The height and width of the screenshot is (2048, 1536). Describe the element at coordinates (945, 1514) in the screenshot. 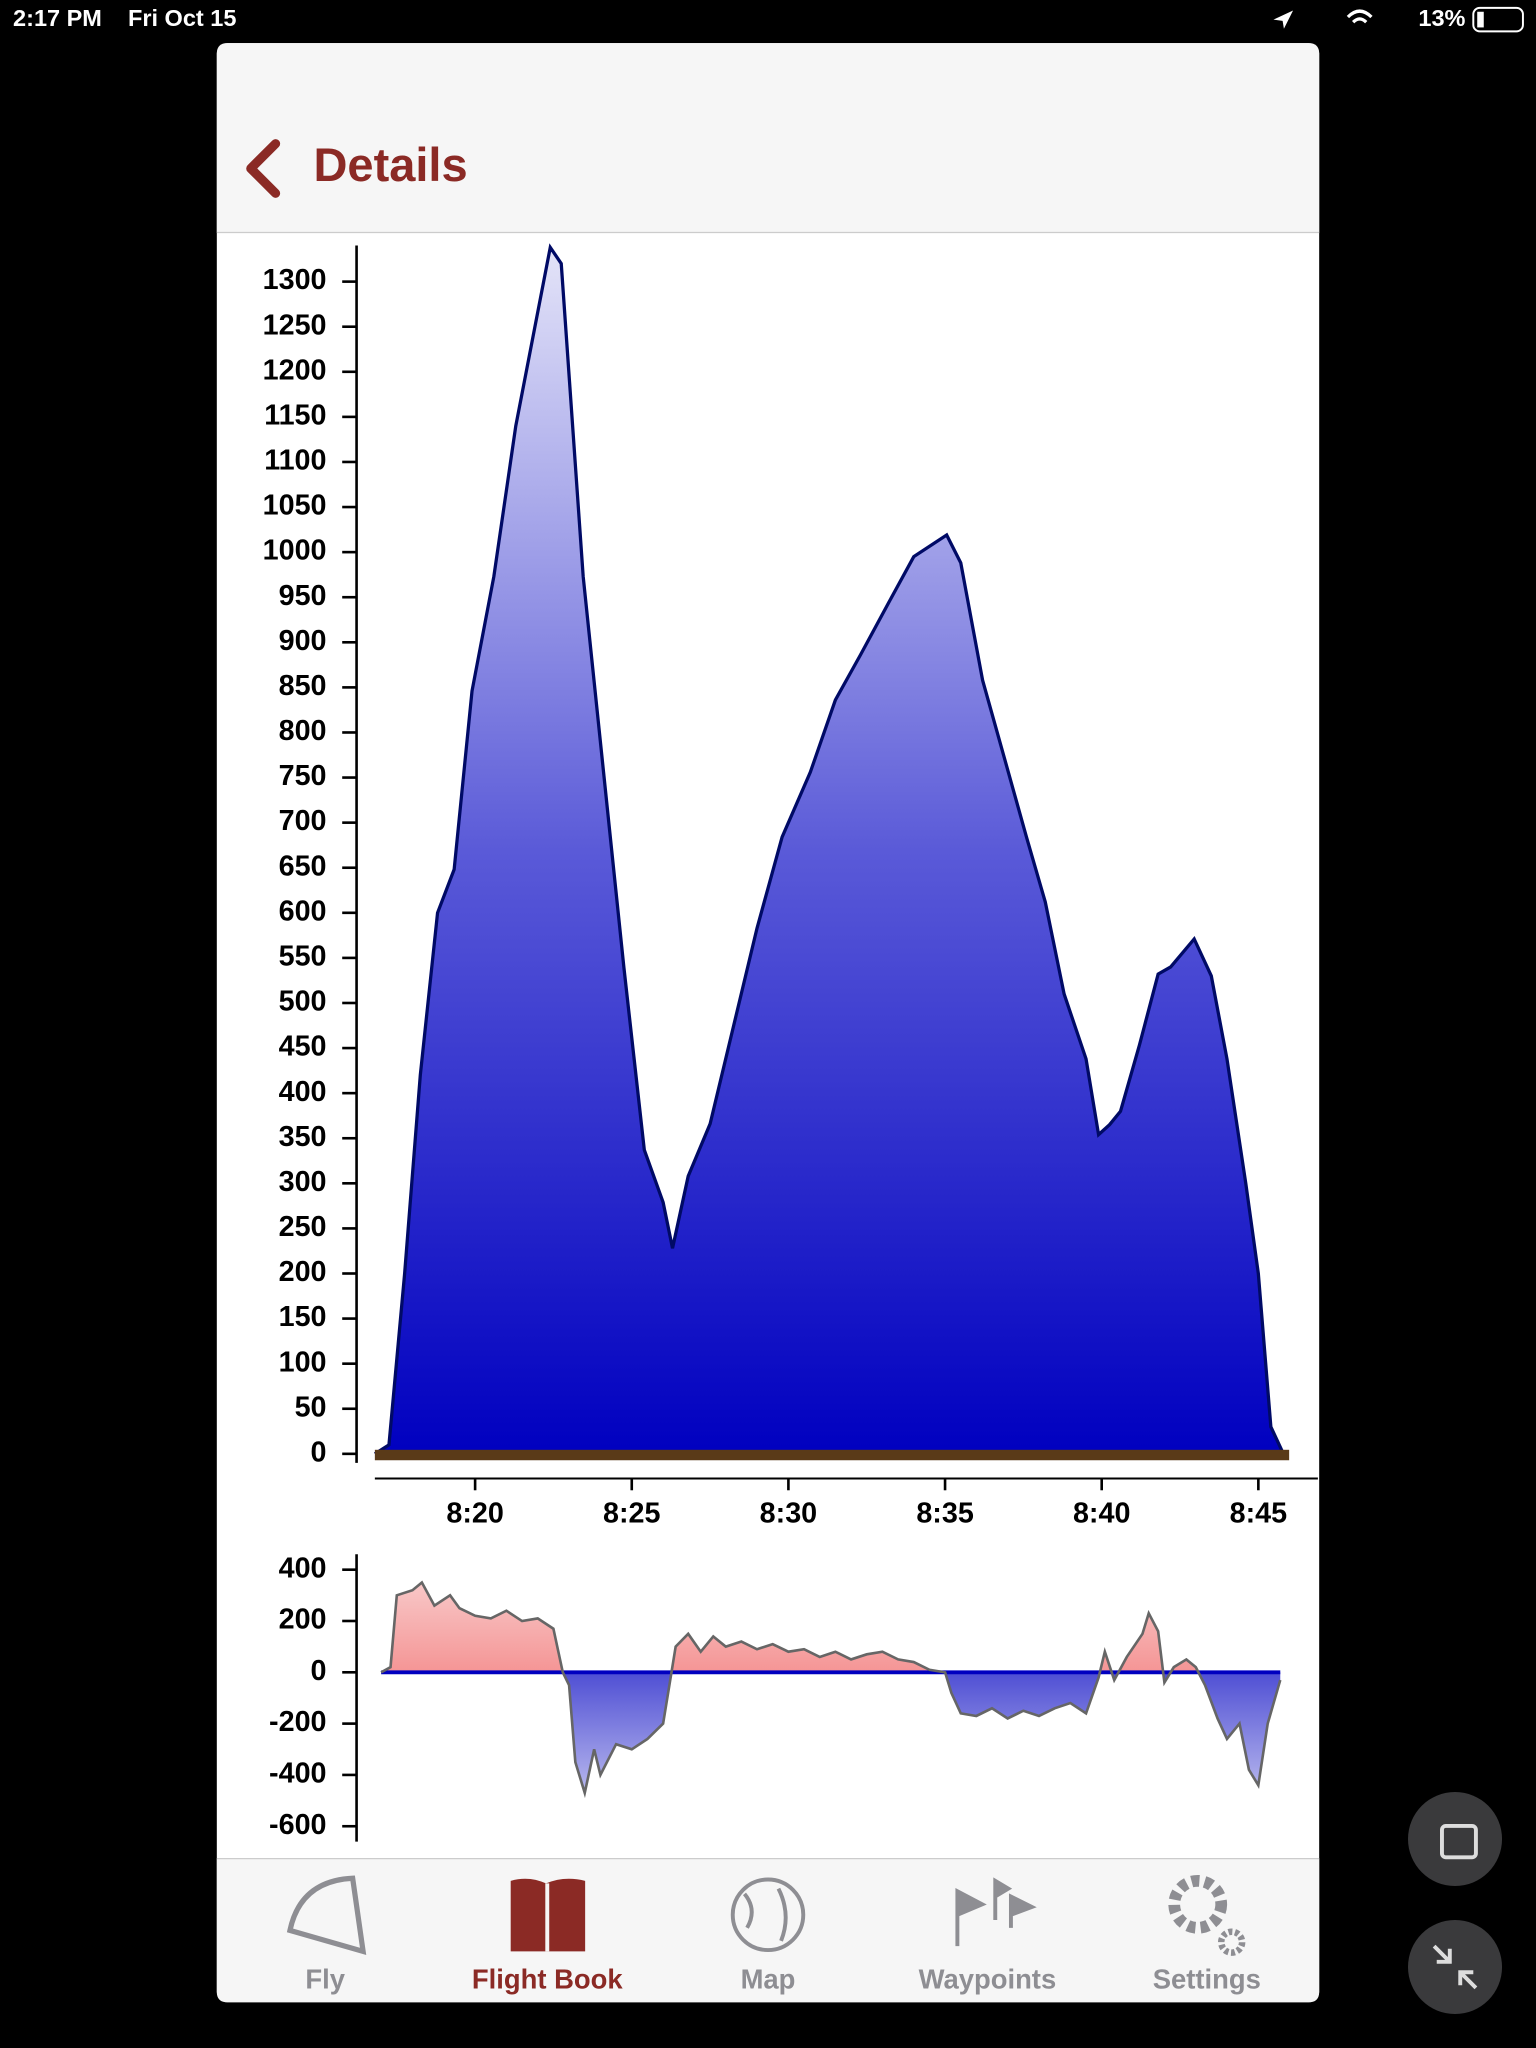

I see `x-tick-label: 8:35` at that location.